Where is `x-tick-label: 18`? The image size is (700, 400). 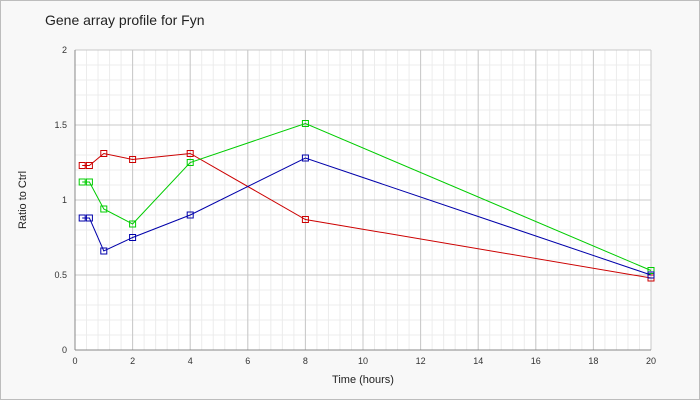 x-tick-label: 18 is located at coordinates (593, 361).